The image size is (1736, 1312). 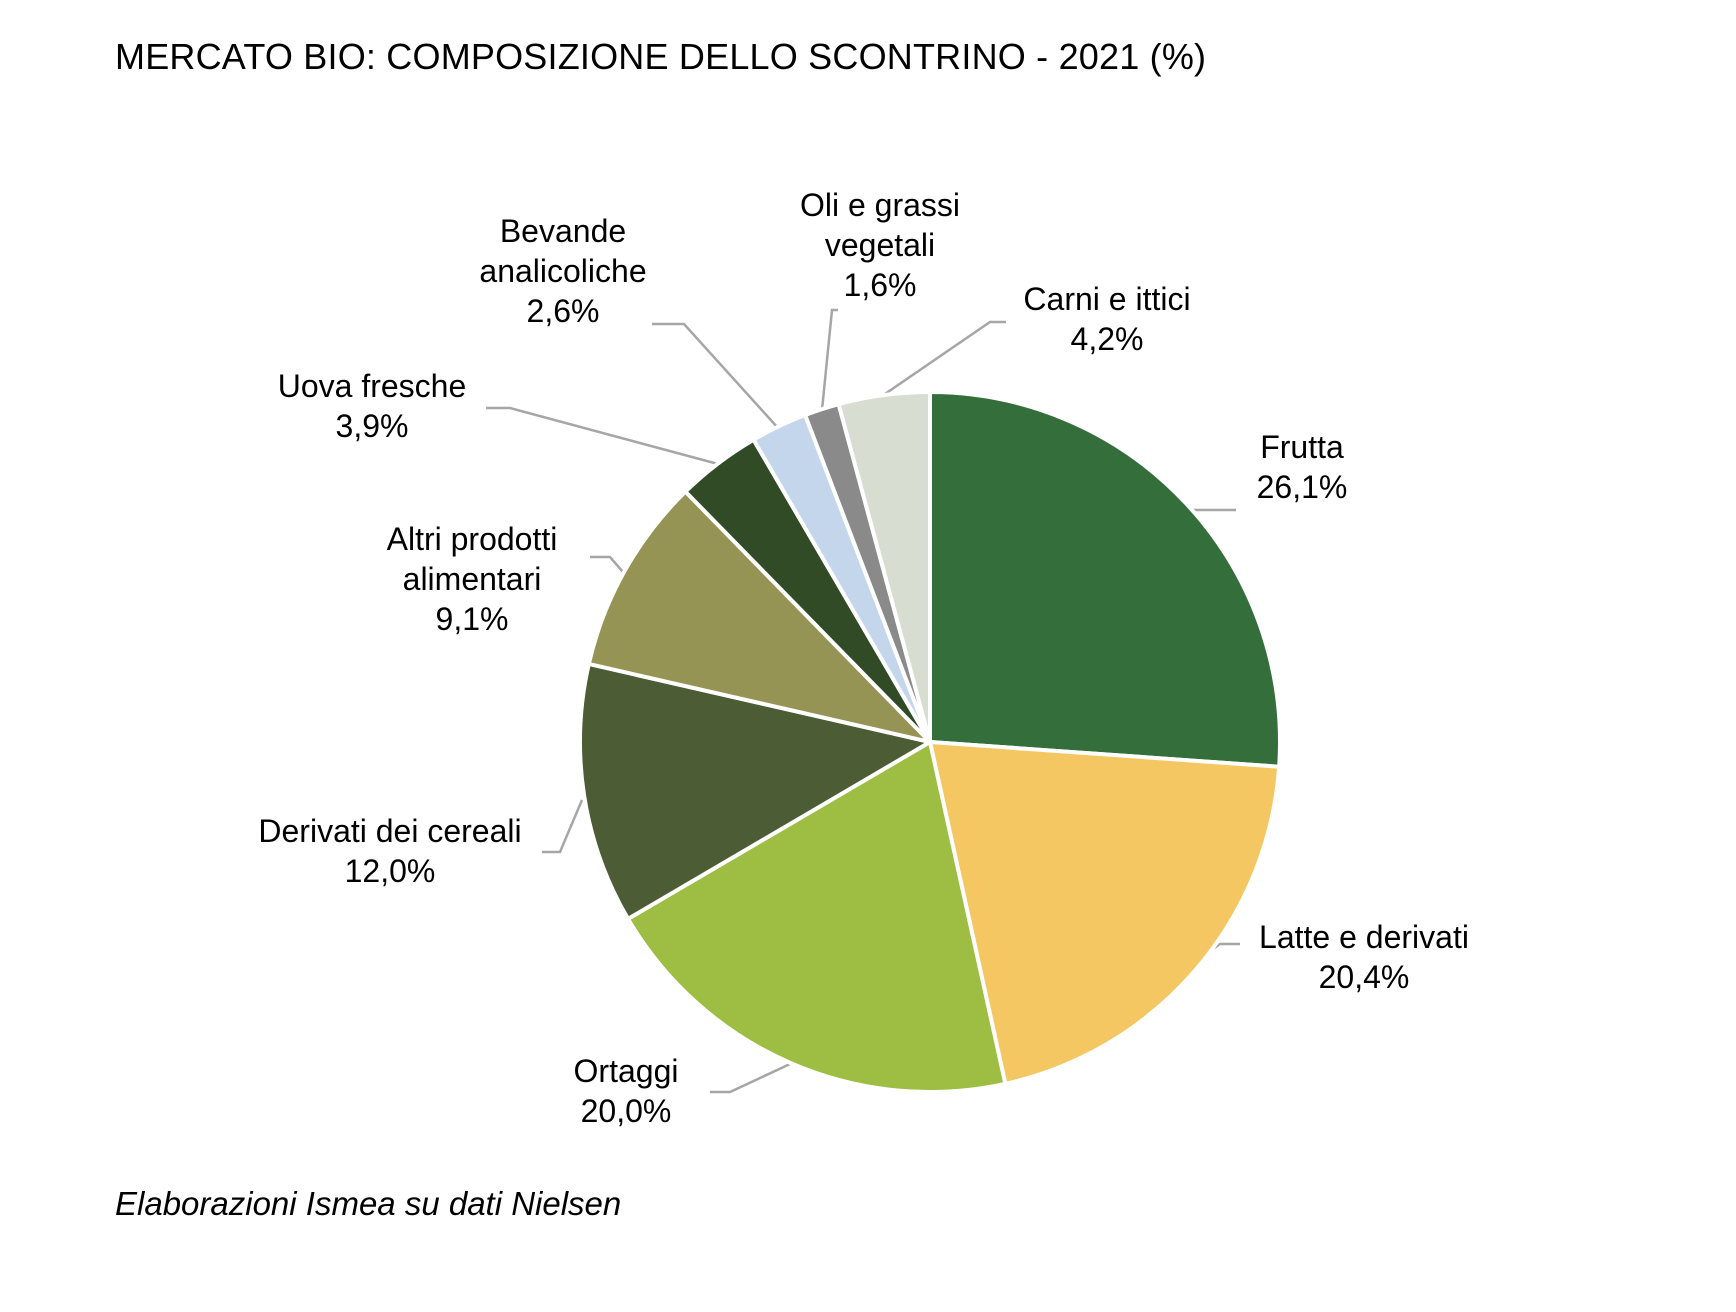 I want to click on pie-slice-latte-e-derivati, so click(x=1105, y=913).